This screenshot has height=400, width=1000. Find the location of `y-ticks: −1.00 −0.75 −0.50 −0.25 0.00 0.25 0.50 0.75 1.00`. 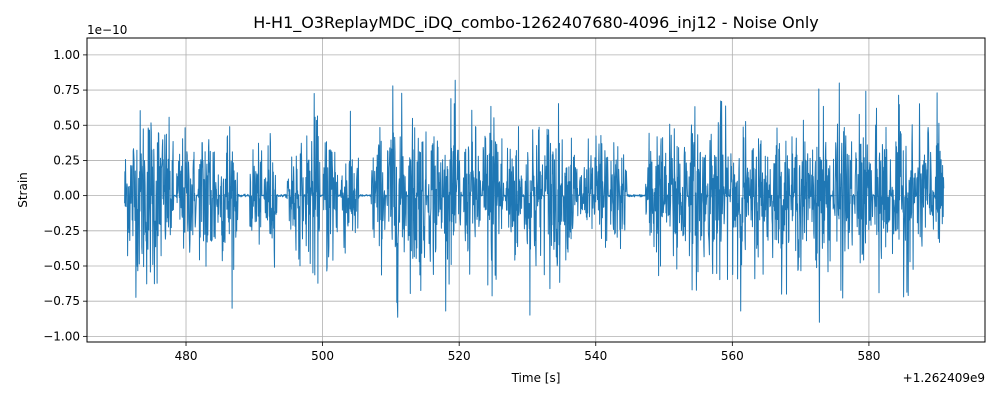

y-ticks: −1.00 −0.75 −0.50 −0.25 0.00 0.25 0.50 0.75 1.00 is located at coordinates (65, 195).